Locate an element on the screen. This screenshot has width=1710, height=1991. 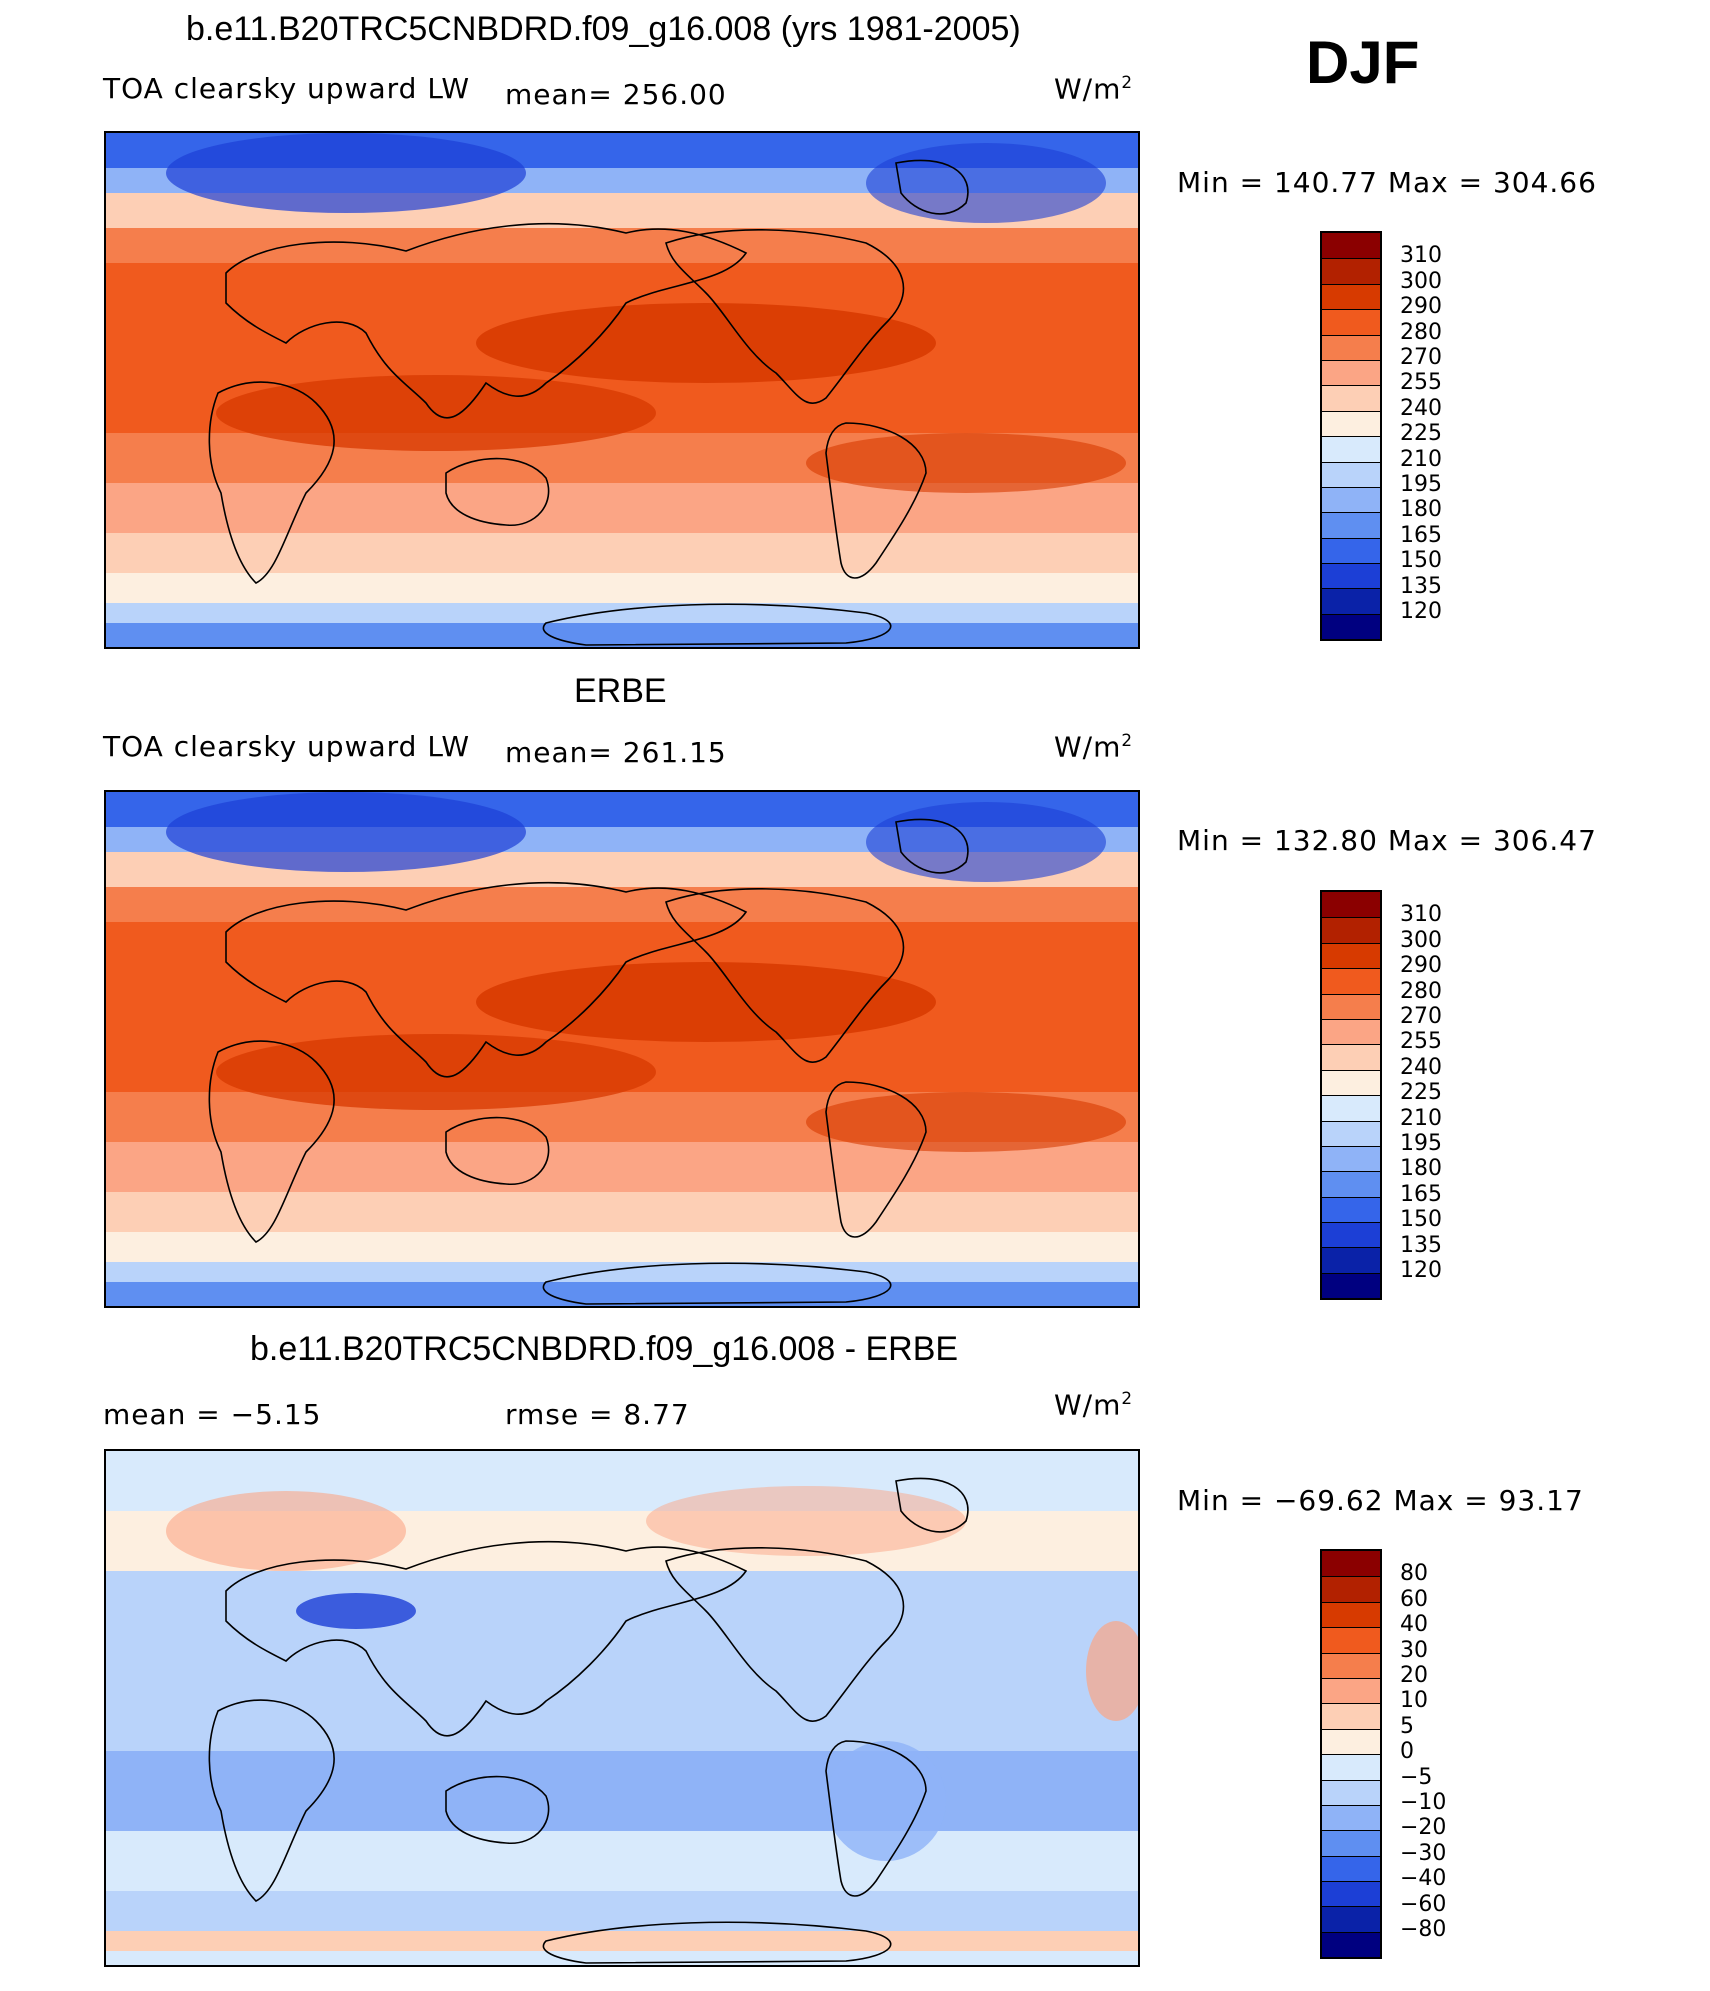
colorbar-tick-label: 210 is located at coordinates (1421, 1118).